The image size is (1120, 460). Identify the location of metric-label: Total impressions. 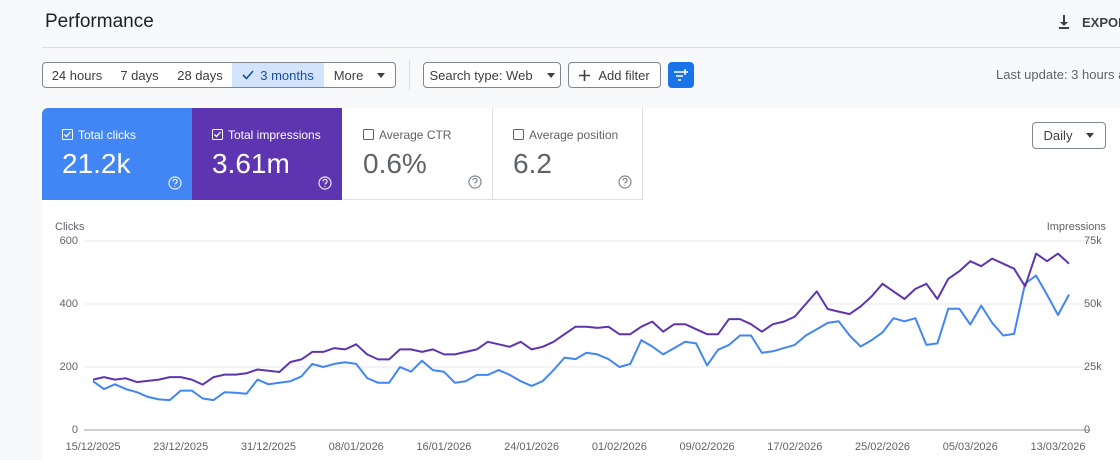
(274, 135).